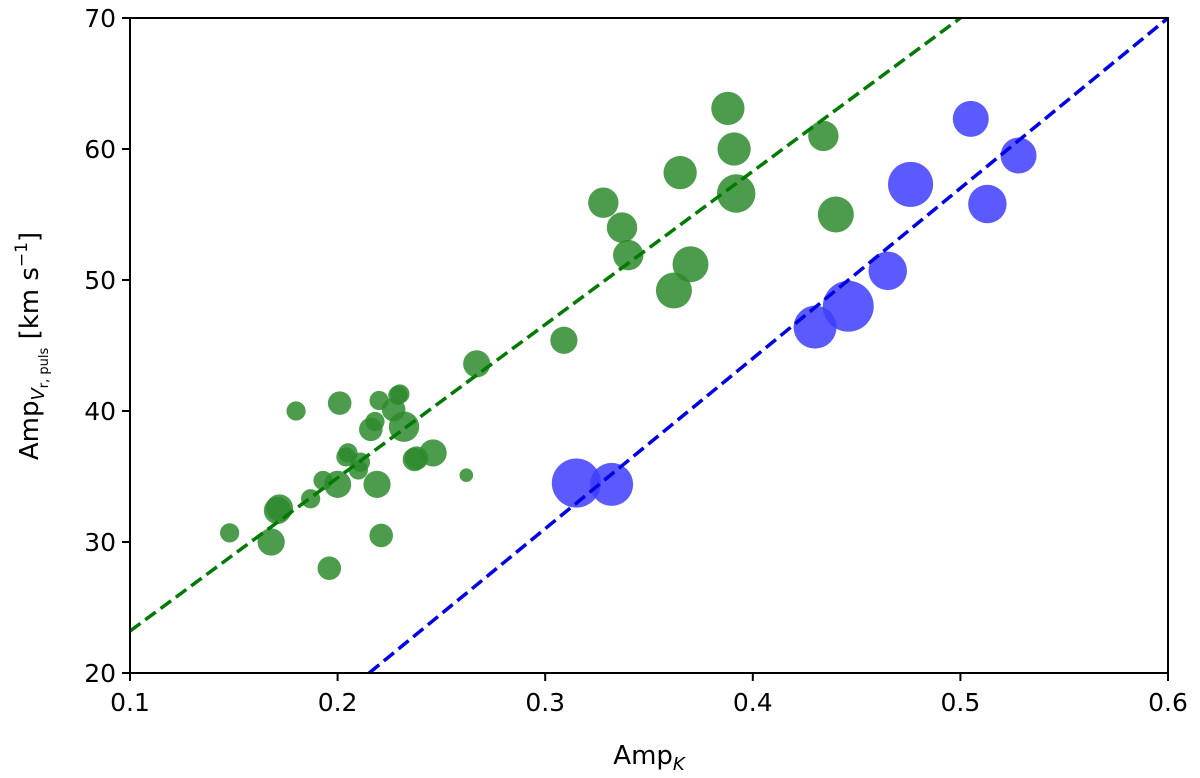  Describe the element at coordinates (100, 149) in the screenshot. I see `y-tick-label: 60` at that location.